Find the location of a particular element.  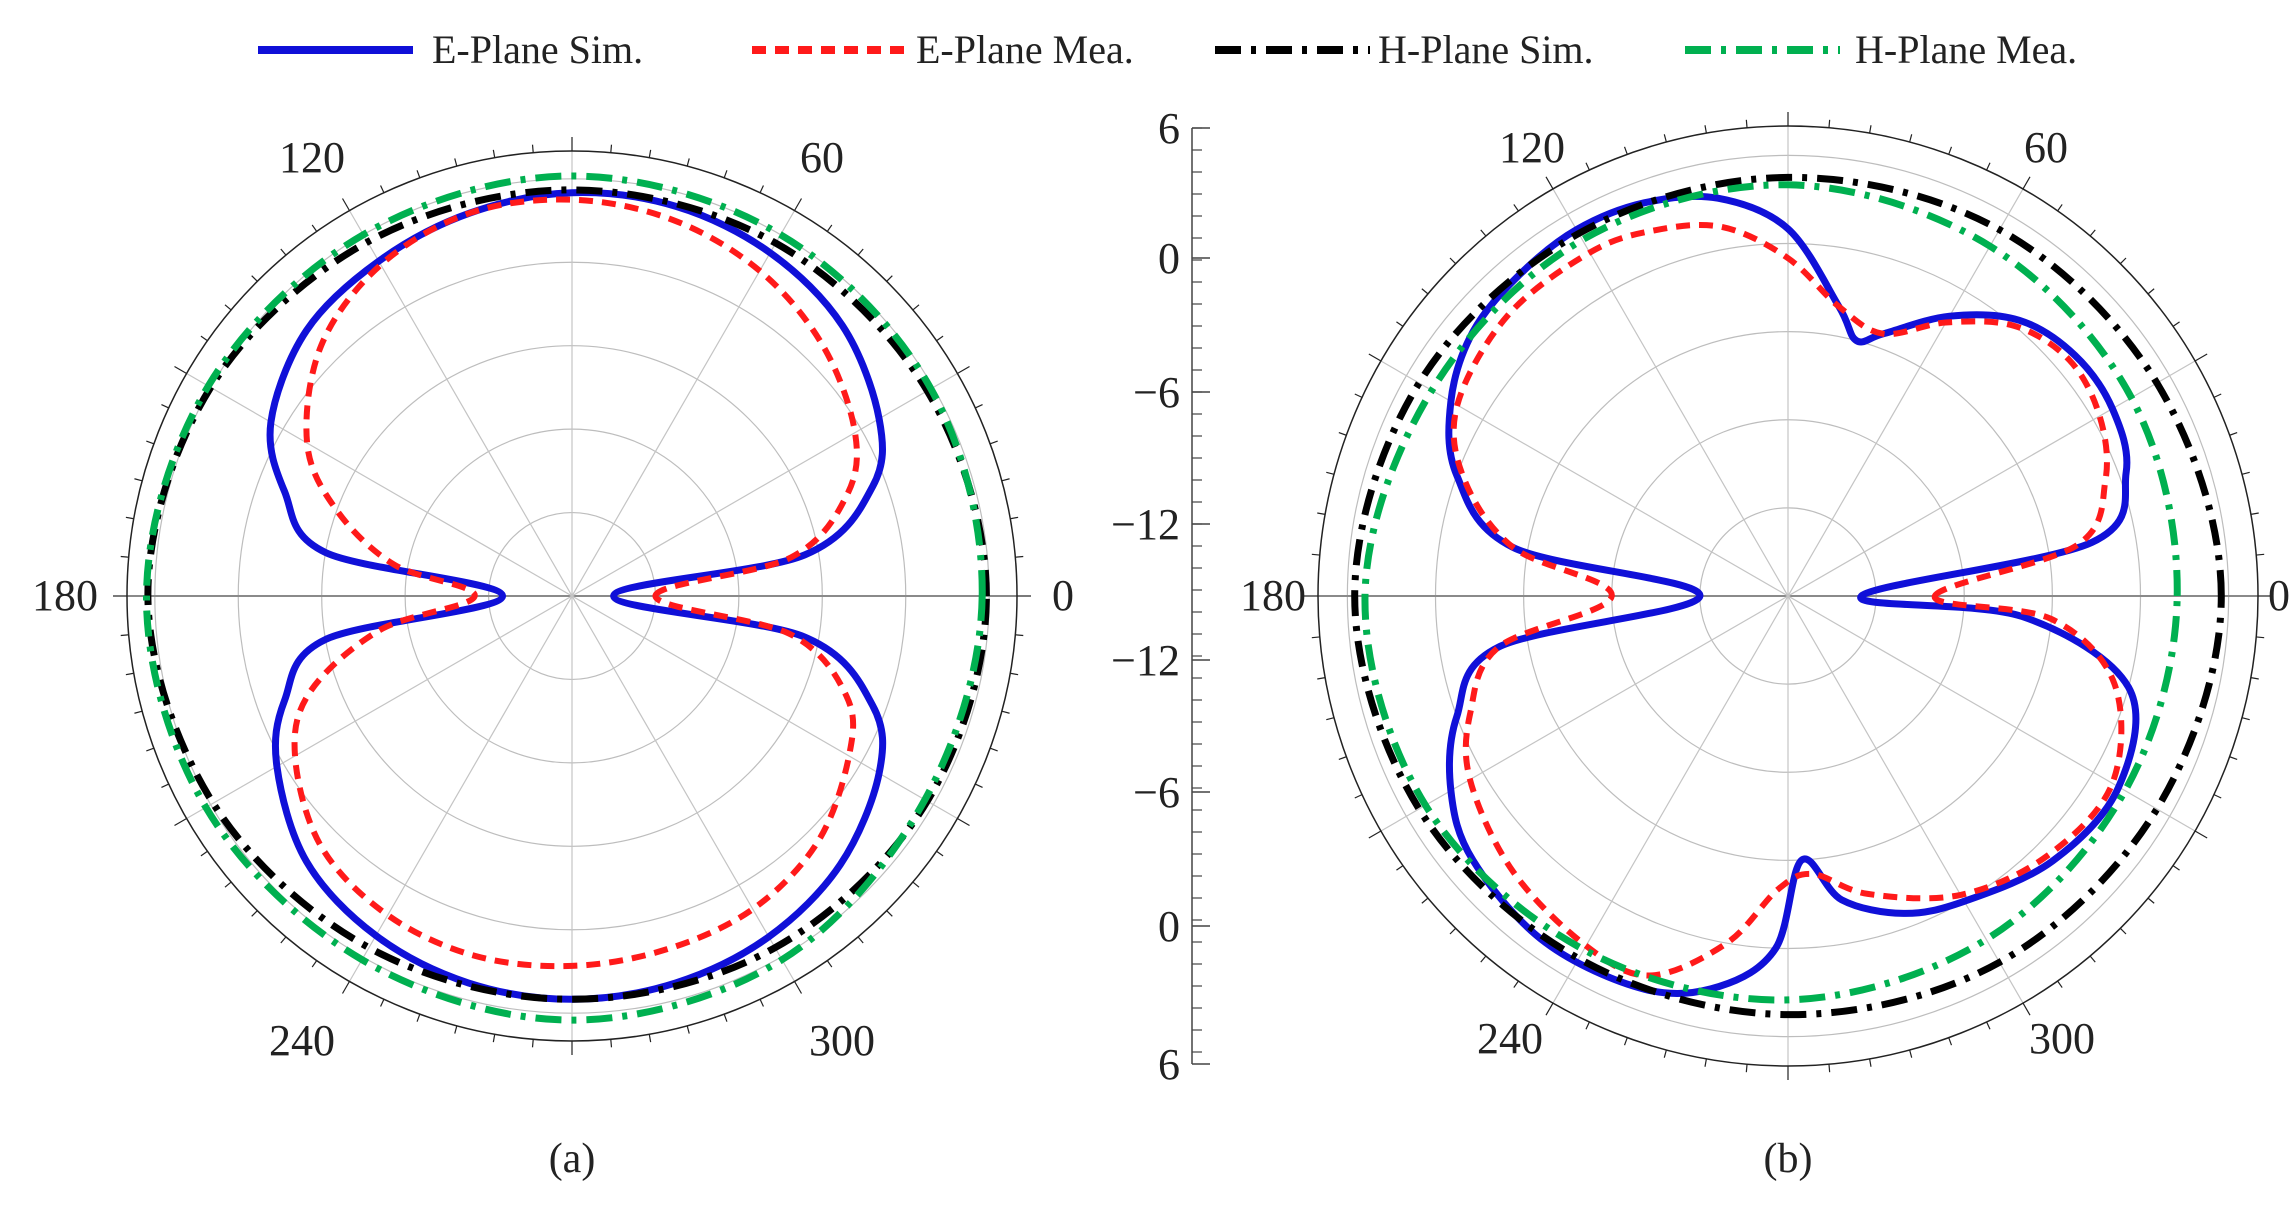

legend-label: E-Plane Mea. is located at coordinates (1025, 49).